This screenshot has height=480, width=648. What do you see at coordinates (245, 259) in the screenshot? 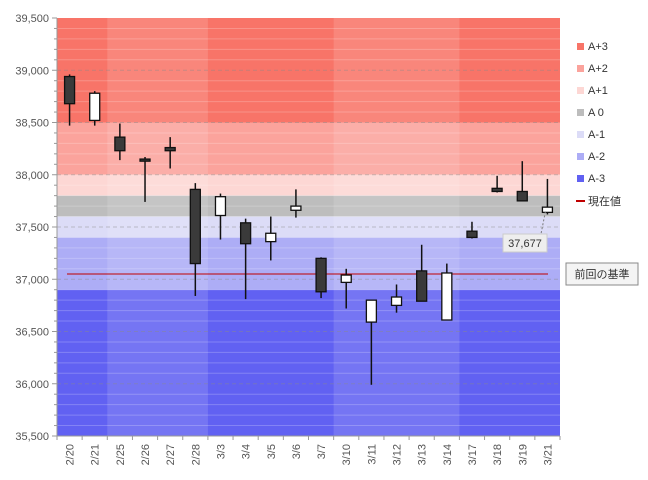
I see `candle-3/4` at bounding box center [245, 259].